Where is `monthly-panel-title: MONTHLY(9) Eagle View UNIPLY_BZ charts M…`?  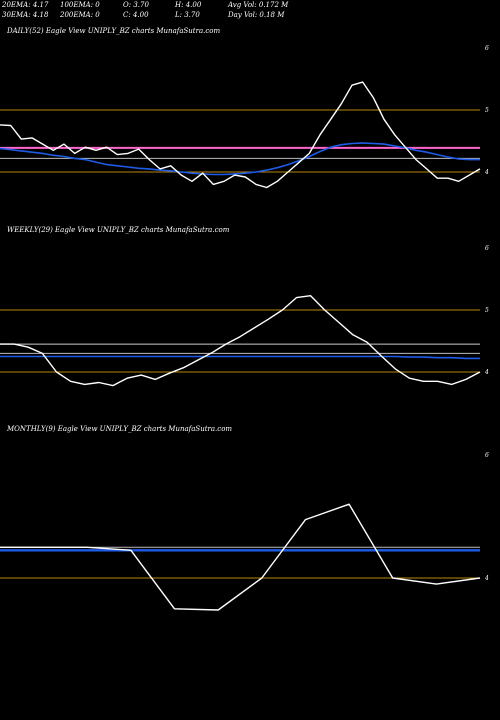
monthly-panel-title: MONTHLY(9) Eagle View UNIPLY_BZ charts M… is located at coordinates (120, 429).